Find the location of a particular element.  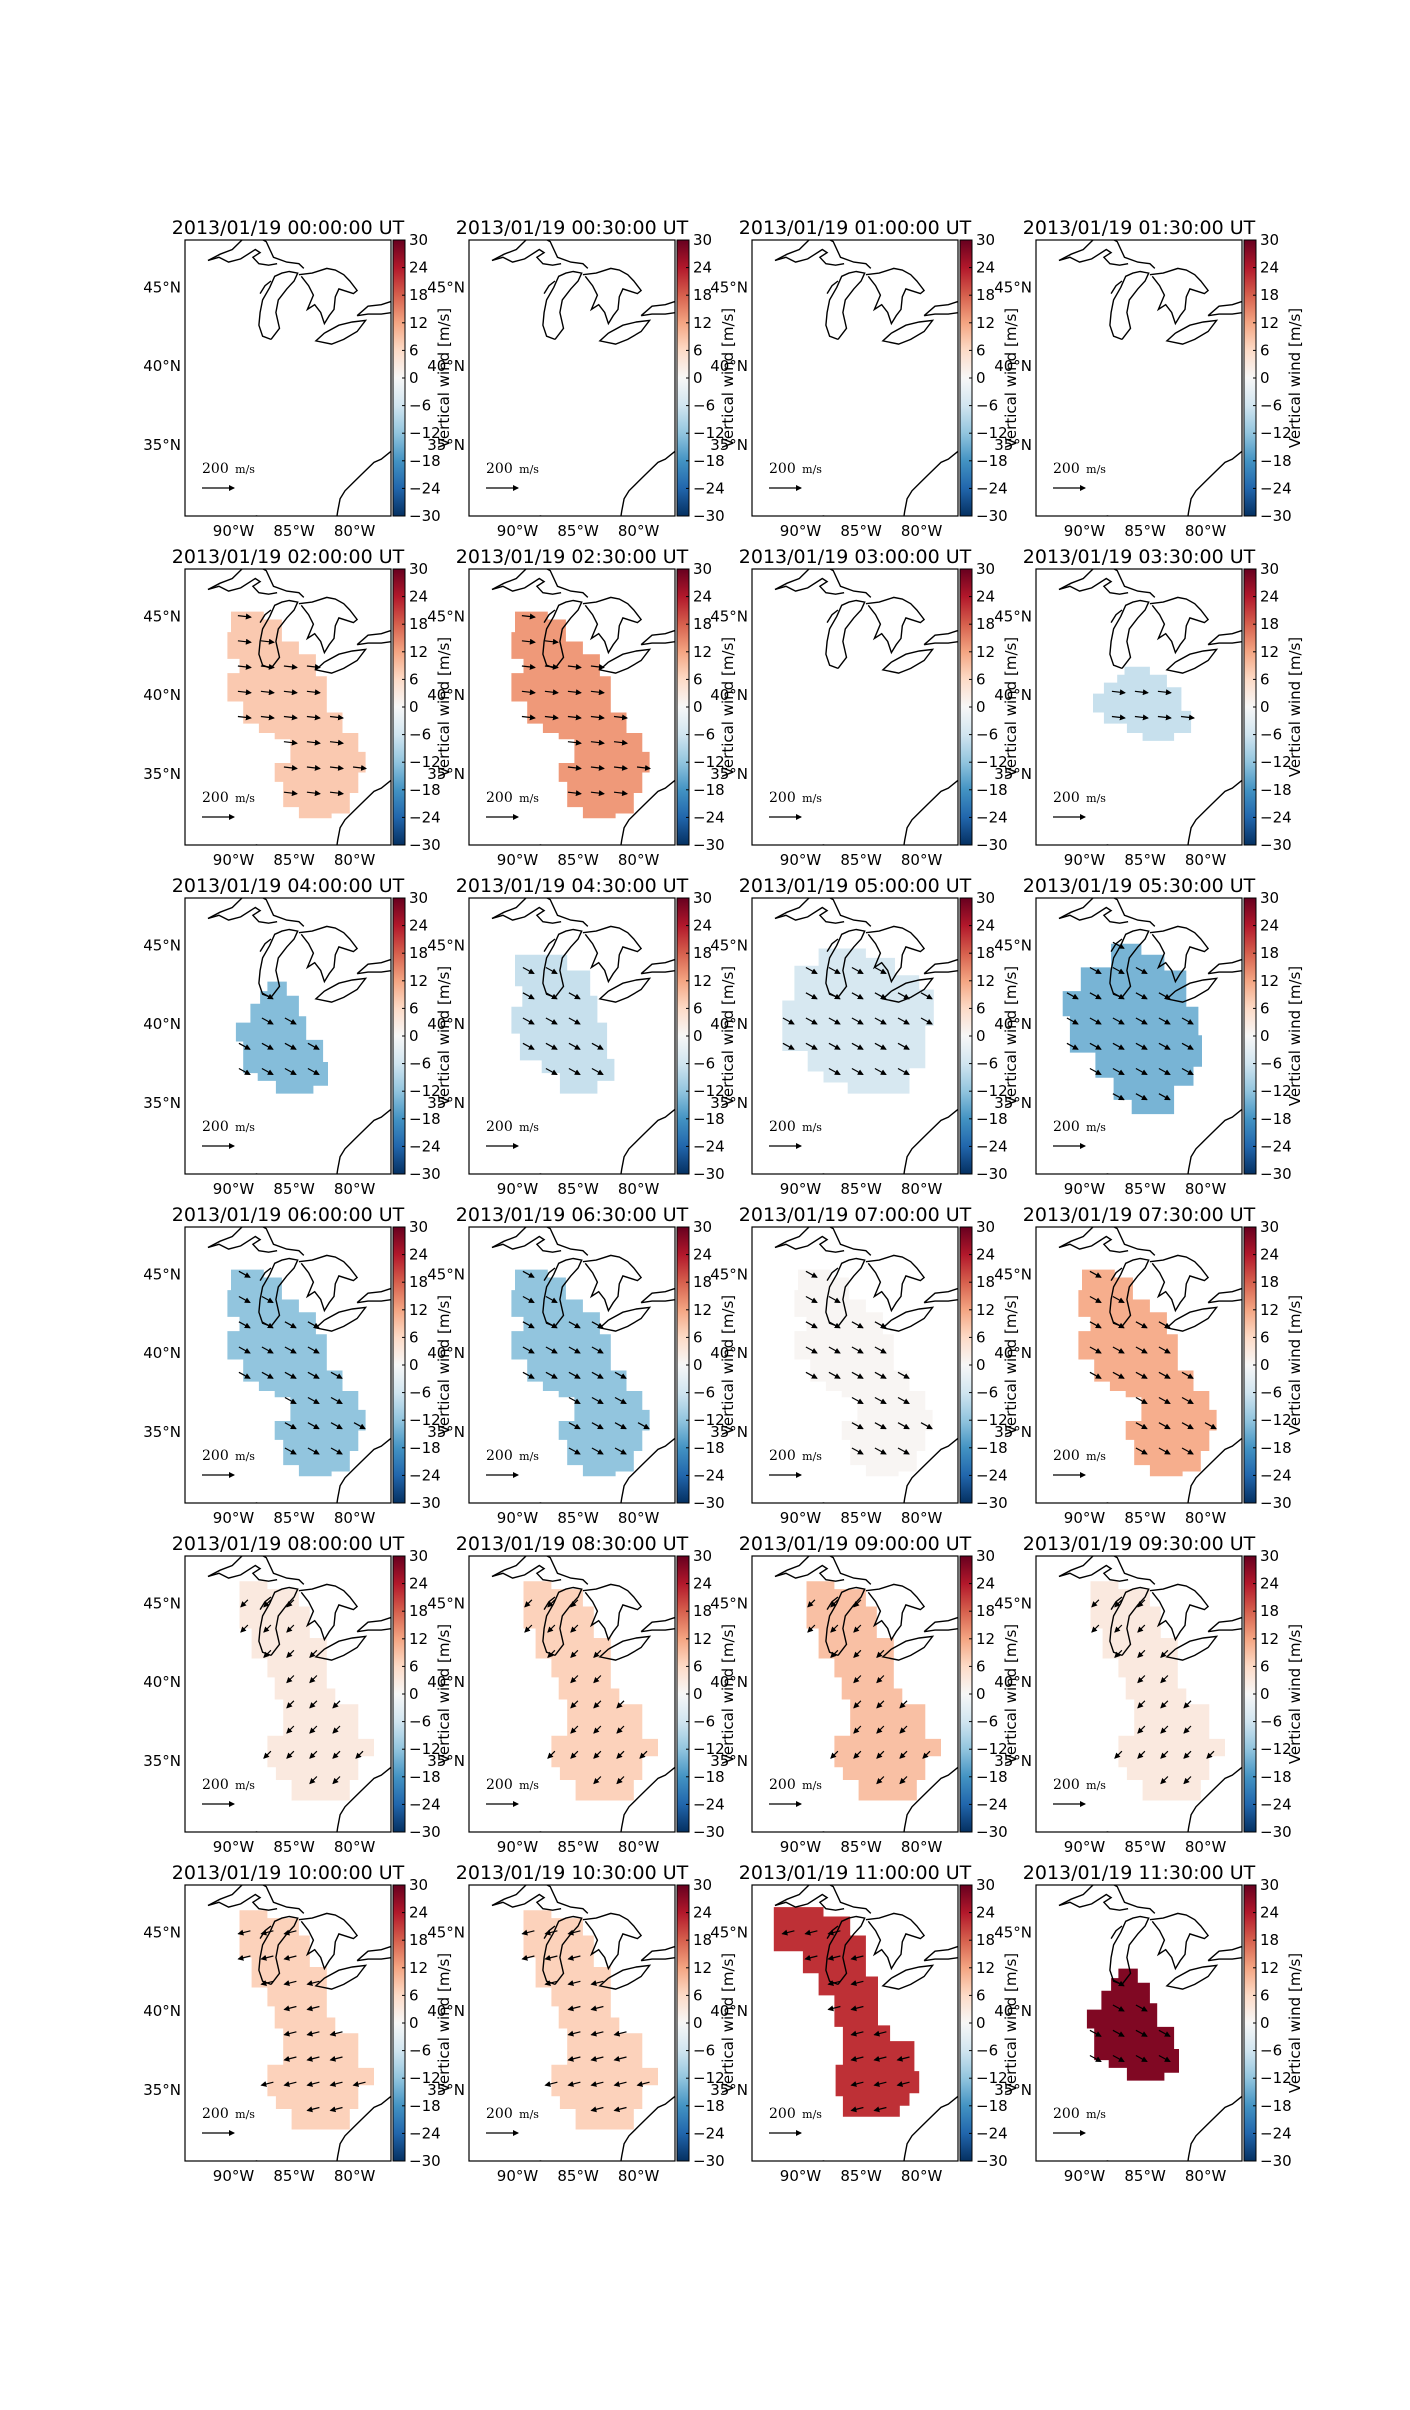

colorbar-tick-label: −24 is located at coordinates (992, 1475).